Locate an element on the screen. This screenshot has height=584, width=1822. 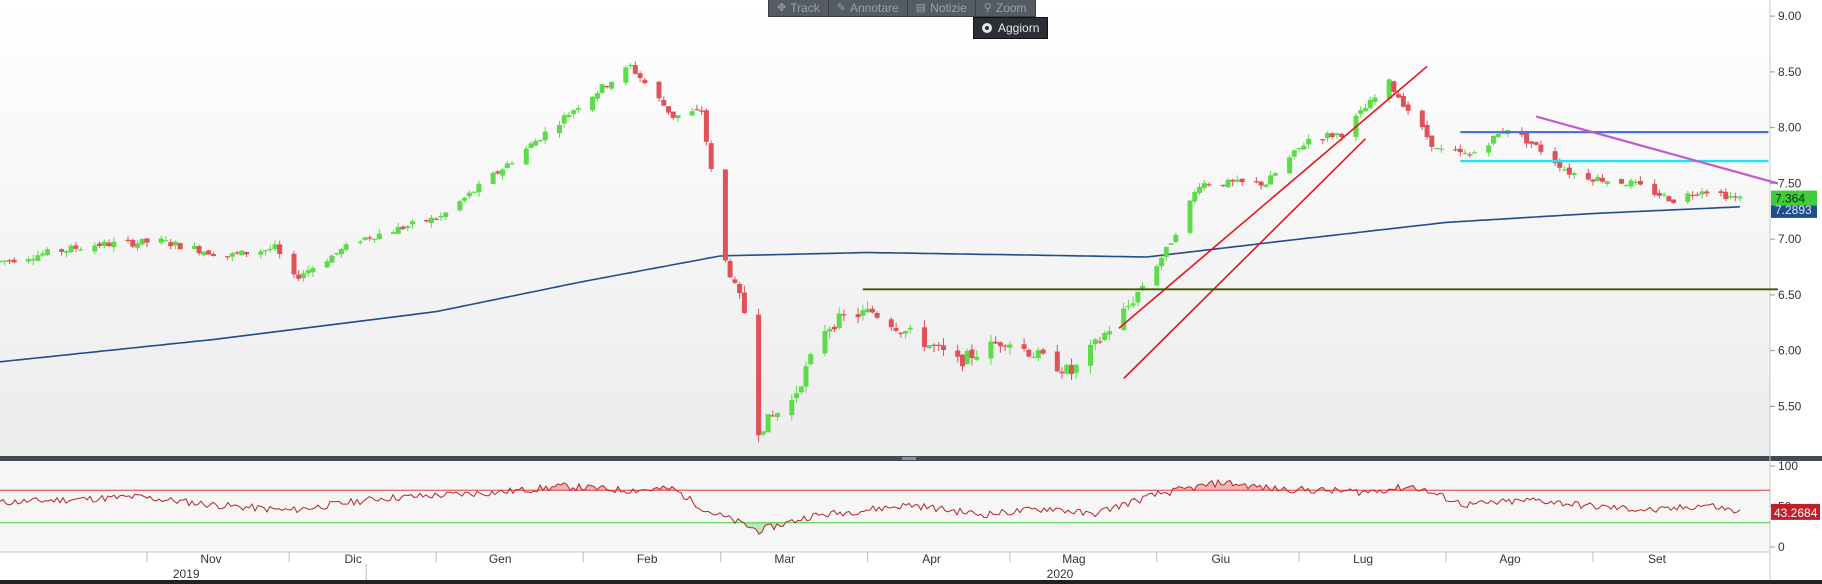
price-tick-label-2: 8.00 is located at coordinates (1790, 128).